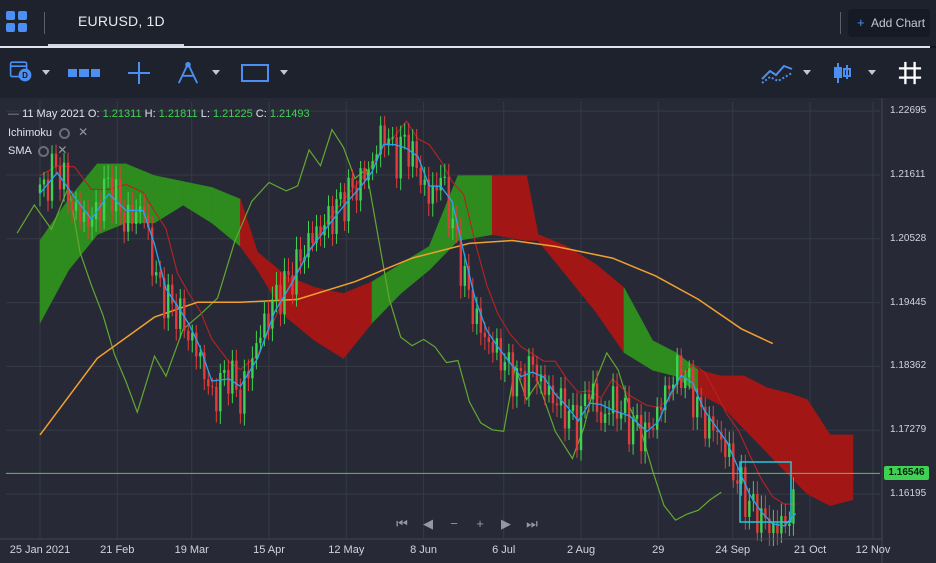 Image resolution: width=936 pixels, height=563 pixels. Describe the element at coordinates (581, 550) in the screenshot. I see `time-tick-label: 2 Aug` at that location.